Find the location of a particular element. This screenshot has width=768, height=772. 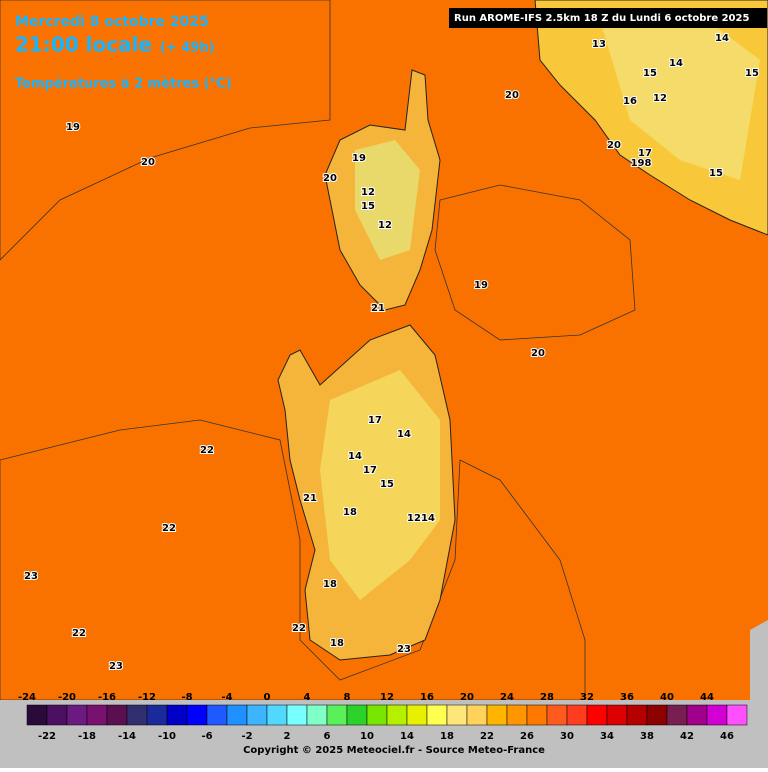

colorbar-tick-label: -22 is located at coordinates (47, 736).